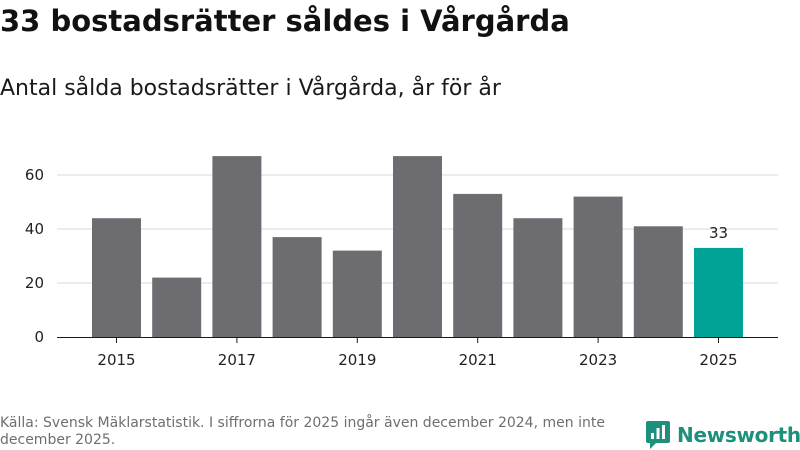 This screenshot has height=450, width=800. I want to click on y-tick-label: 0, so click(39, 337).